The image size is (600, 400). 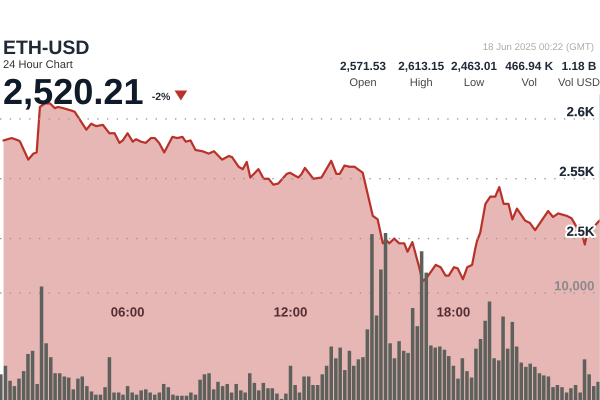 What do you see at coordinates (161, 96) in the screenshot?
I see `annotation: -2%` at bounding box center [161, 96].